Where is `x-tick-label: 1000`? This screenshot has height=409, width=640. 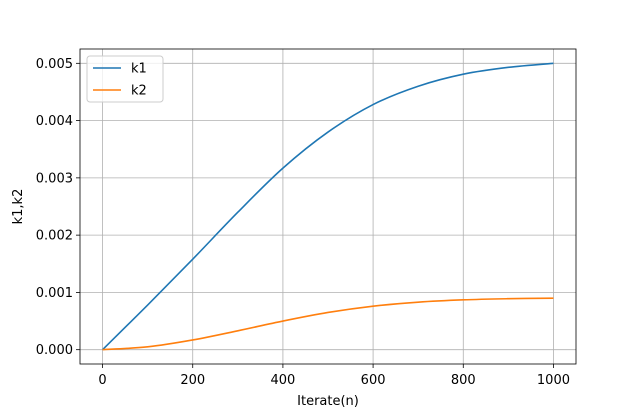
x-tick-label: 1000 is located at coordinates (553, 380).